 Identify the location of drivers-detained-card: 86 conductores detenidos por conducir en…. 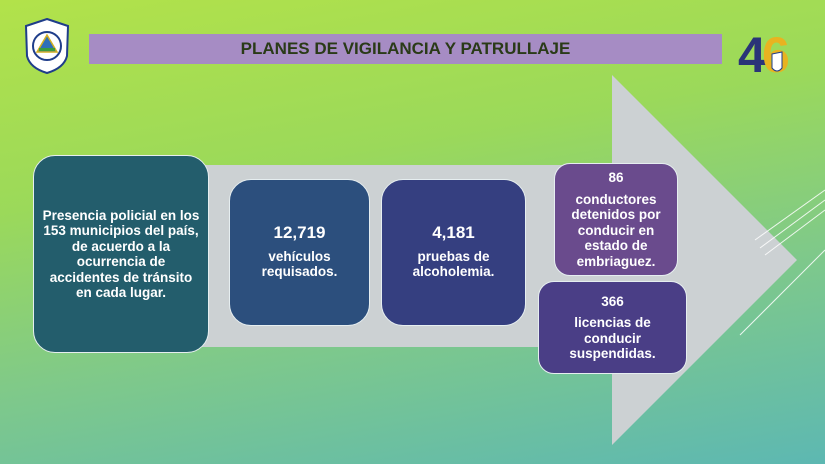
(616, 219).